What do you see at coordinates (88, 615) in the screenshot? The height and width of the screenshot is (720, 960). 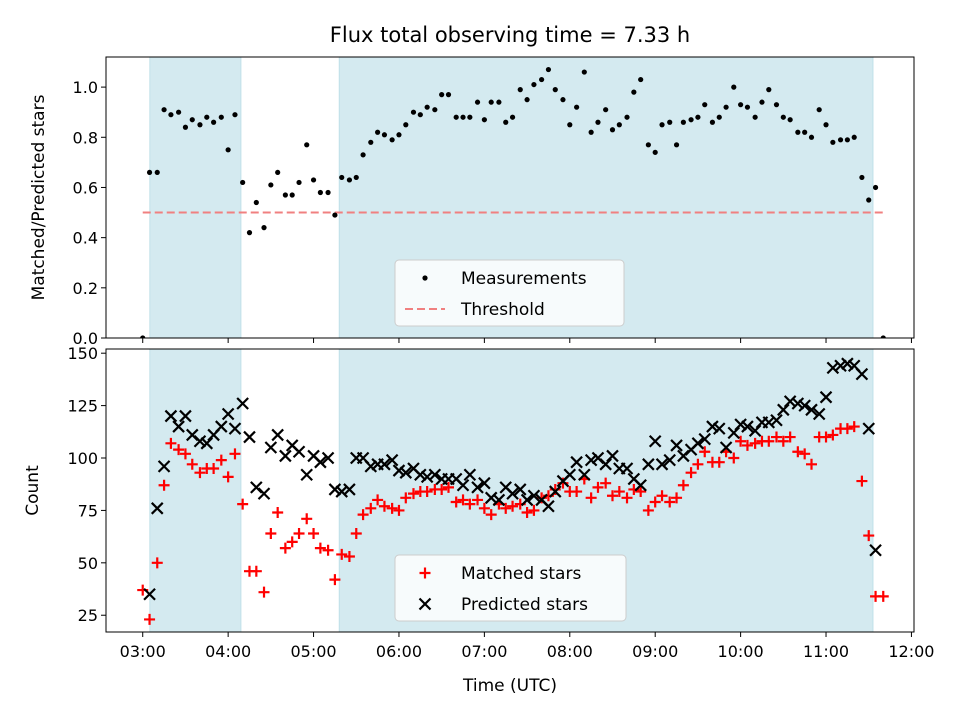 I see `y-tick-label: 25` at bounding box center [88, 615].